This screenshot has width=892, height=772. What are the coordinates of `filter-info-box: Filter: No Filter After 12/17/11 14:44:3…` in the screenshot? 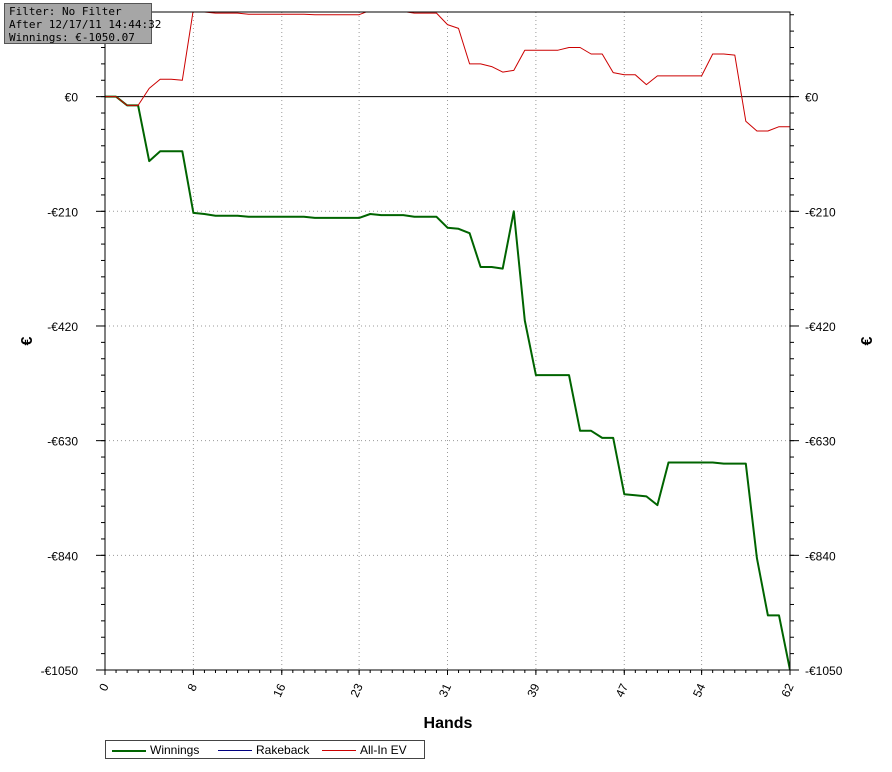 It's located at (83, 23).